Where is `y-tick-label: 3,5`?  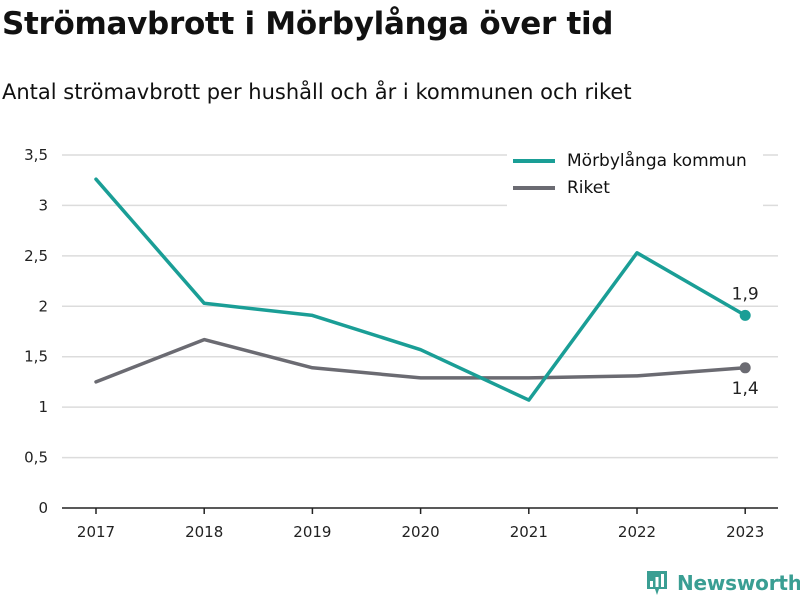 y-tick-label: 3,5 is located at coordinates (36, 155).